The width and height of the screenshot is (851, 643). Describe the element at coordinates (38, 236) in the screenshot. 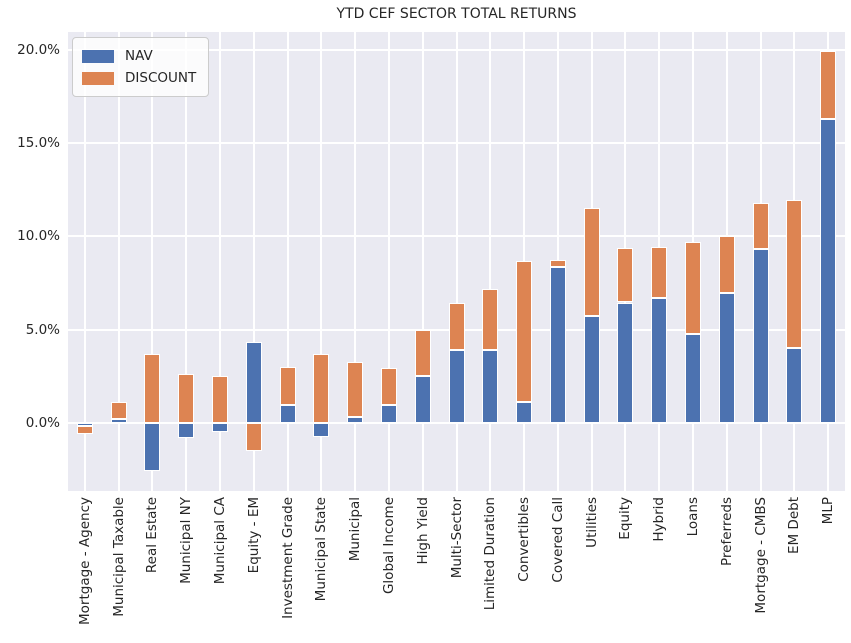

I see `y-tick-label: 10.0%` at that location.